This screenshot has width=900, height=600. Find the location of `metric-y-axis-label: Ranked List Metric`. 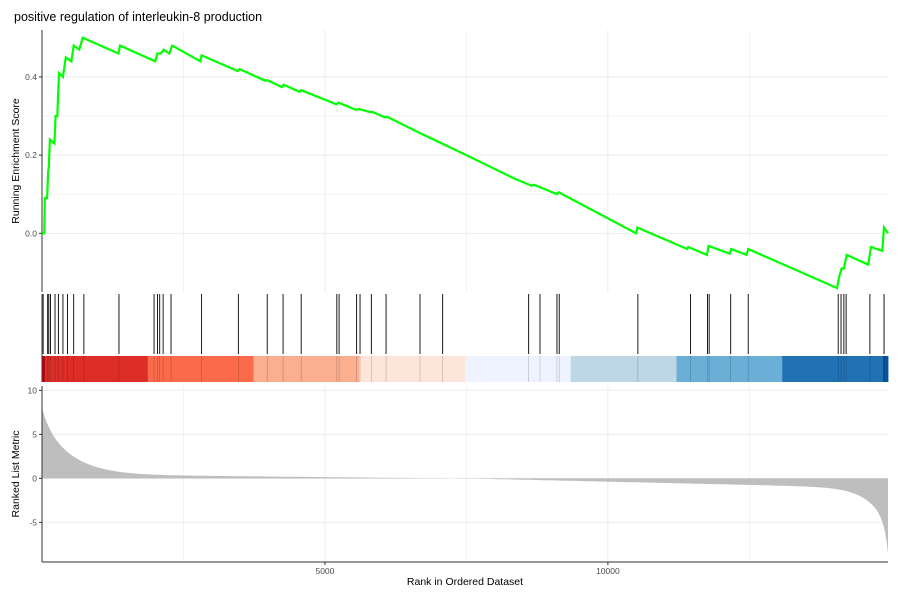

metric-y-axis-label: Ranked List Metric is located at coordinates (16, 474).